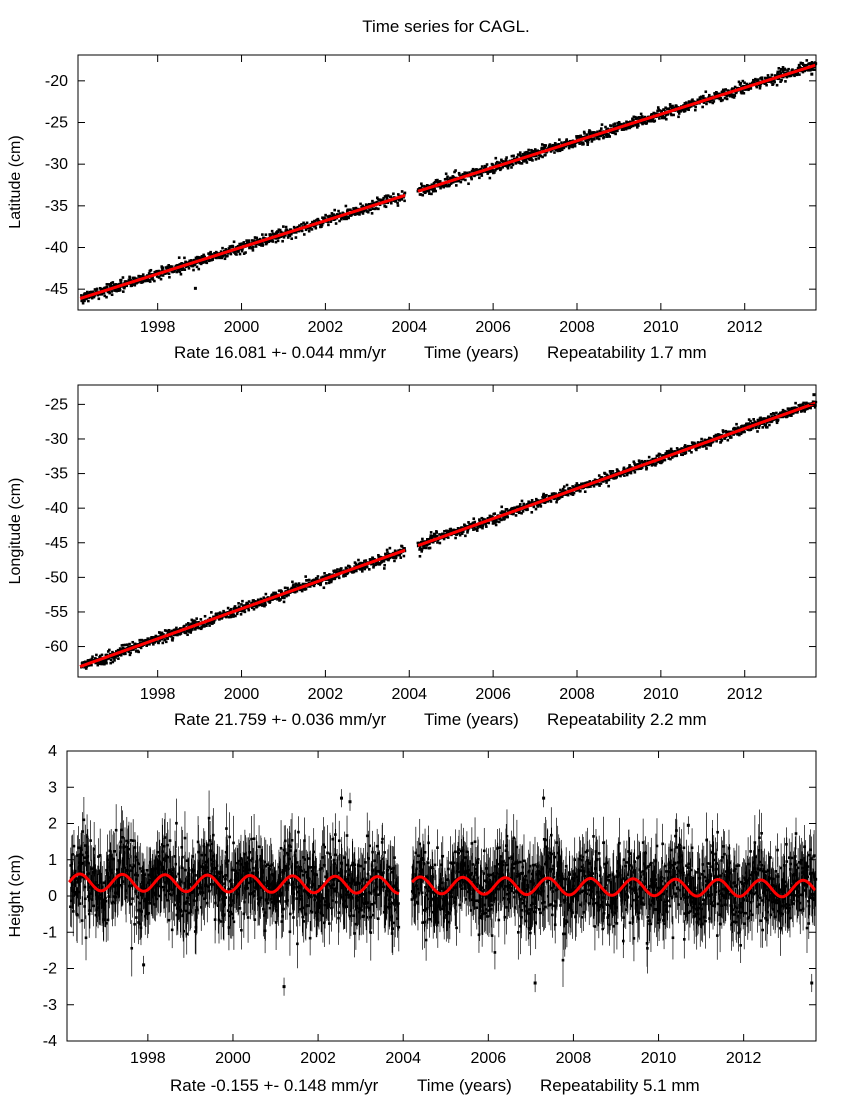  What do you see at coordinates (493, 544) in the screenshot?
I see `longitude-x-tick: 2006` at bounding box center [493, 544].